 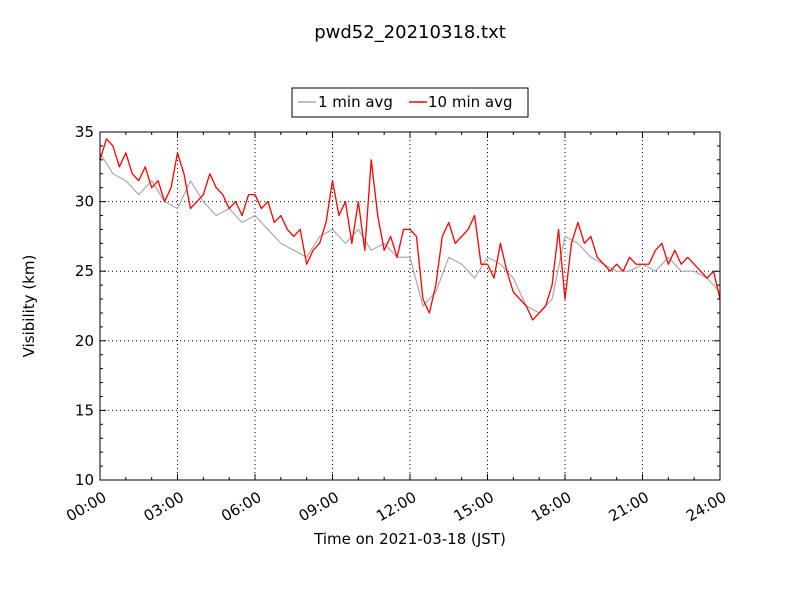 What do you see at coordinates (86, 506) in the screenshot?
I see `x-tick-label: 00:00` at bounding box center [86, 506].